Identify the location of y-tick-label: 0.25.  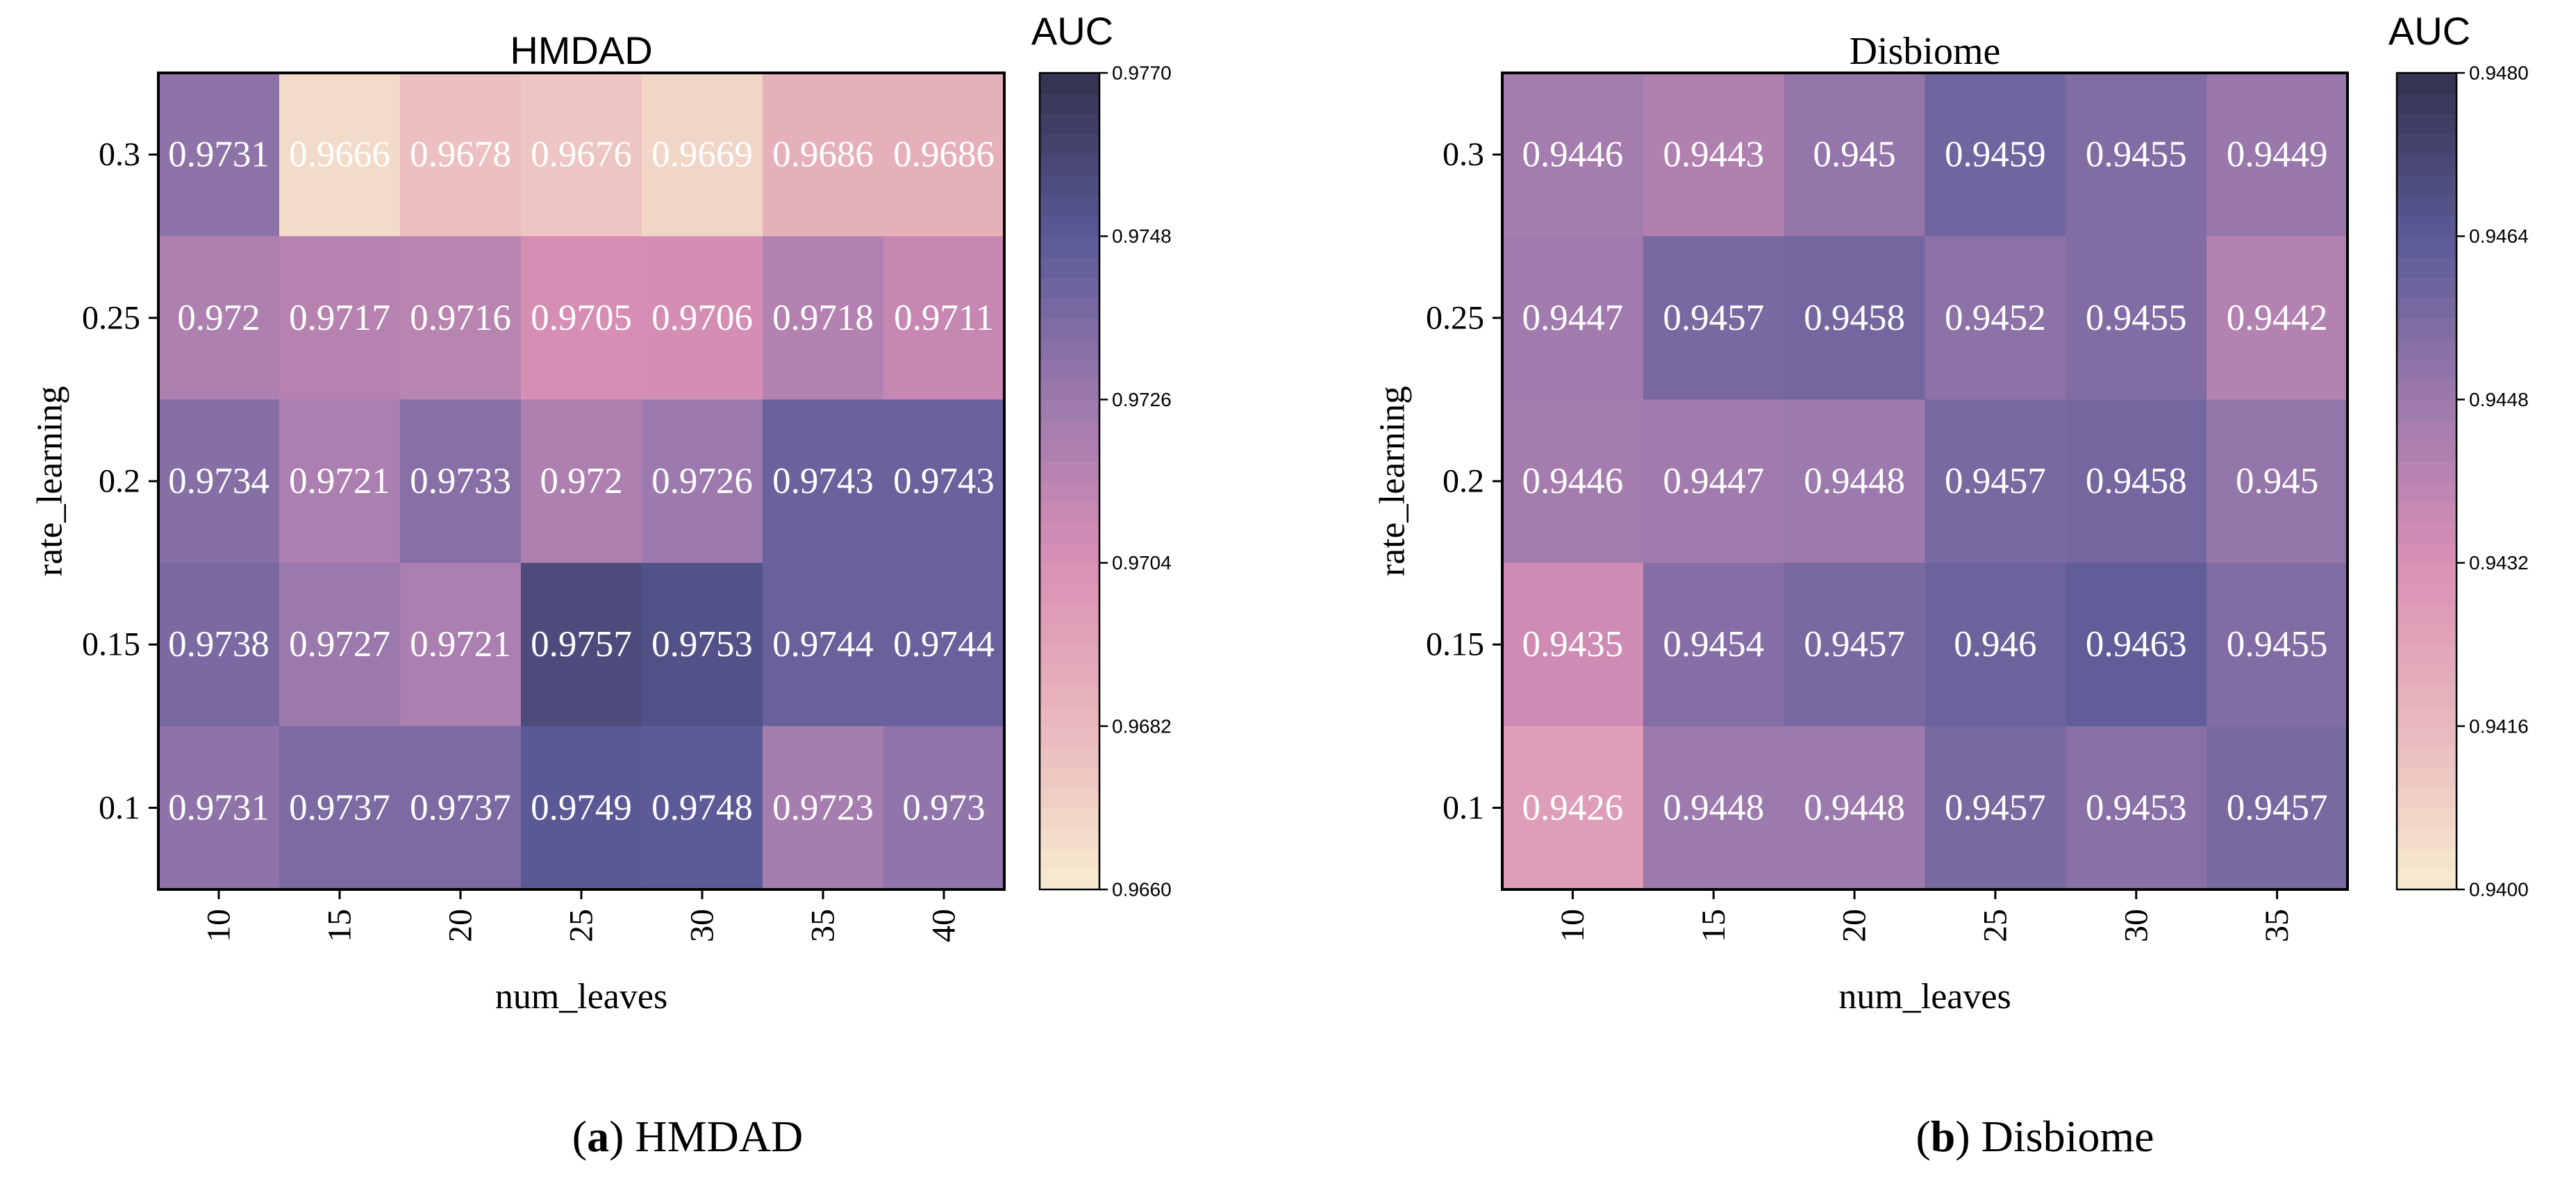
(1455, 318).